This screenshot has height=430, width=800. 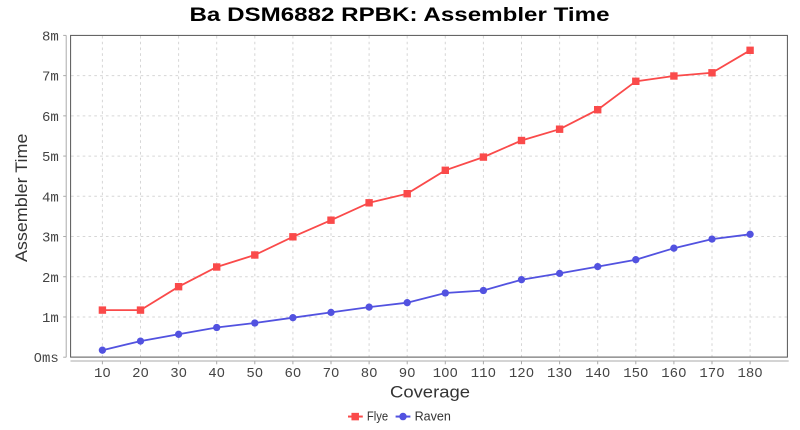 I want to click on svg-text: 70, so click(x=331, y=374).